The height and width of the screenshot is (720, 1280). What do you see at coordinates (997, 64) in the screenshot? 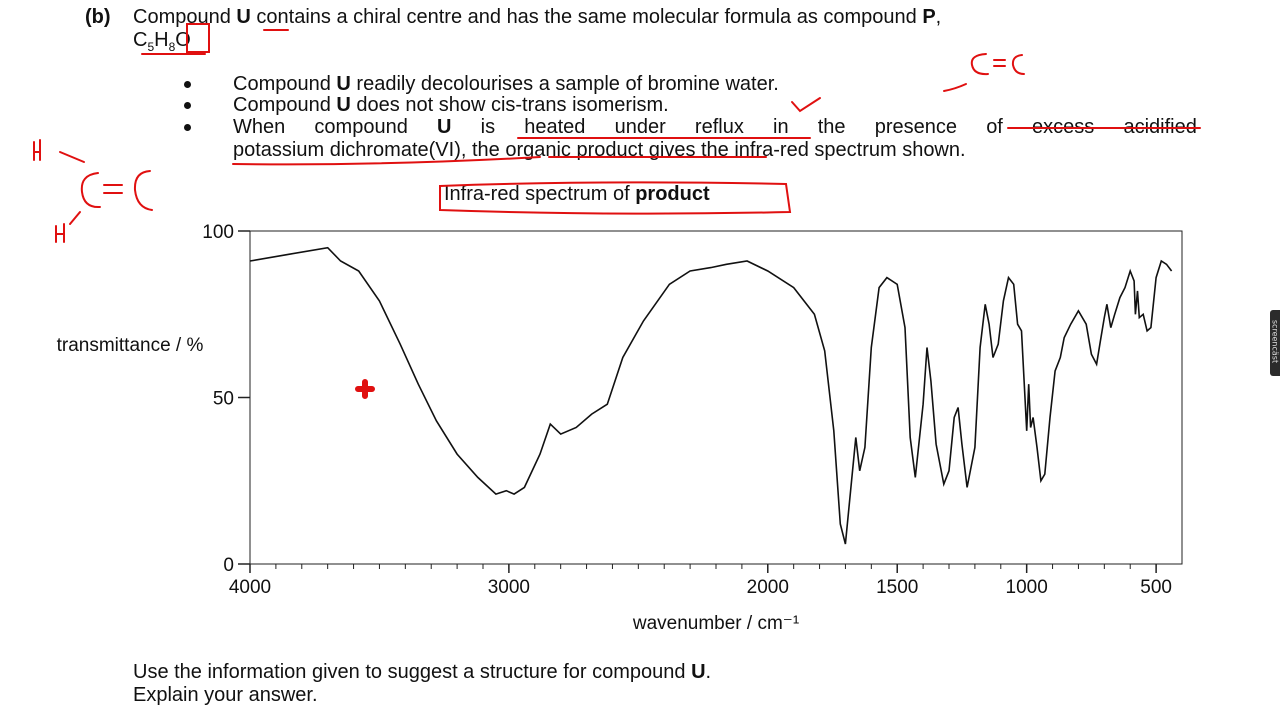
I see `handwritten-cc-top-right` at bounding box center [997, 64].